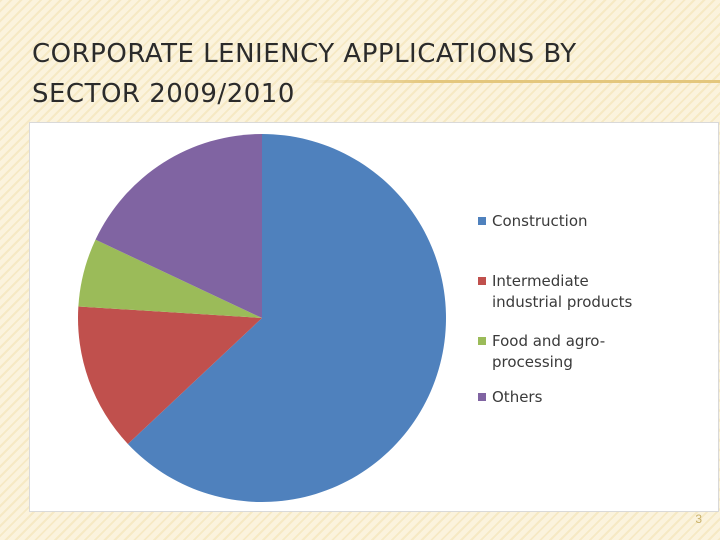  Describe the element at coordinates (510, 81) in the screenshot. I see `title-underline` at that location.